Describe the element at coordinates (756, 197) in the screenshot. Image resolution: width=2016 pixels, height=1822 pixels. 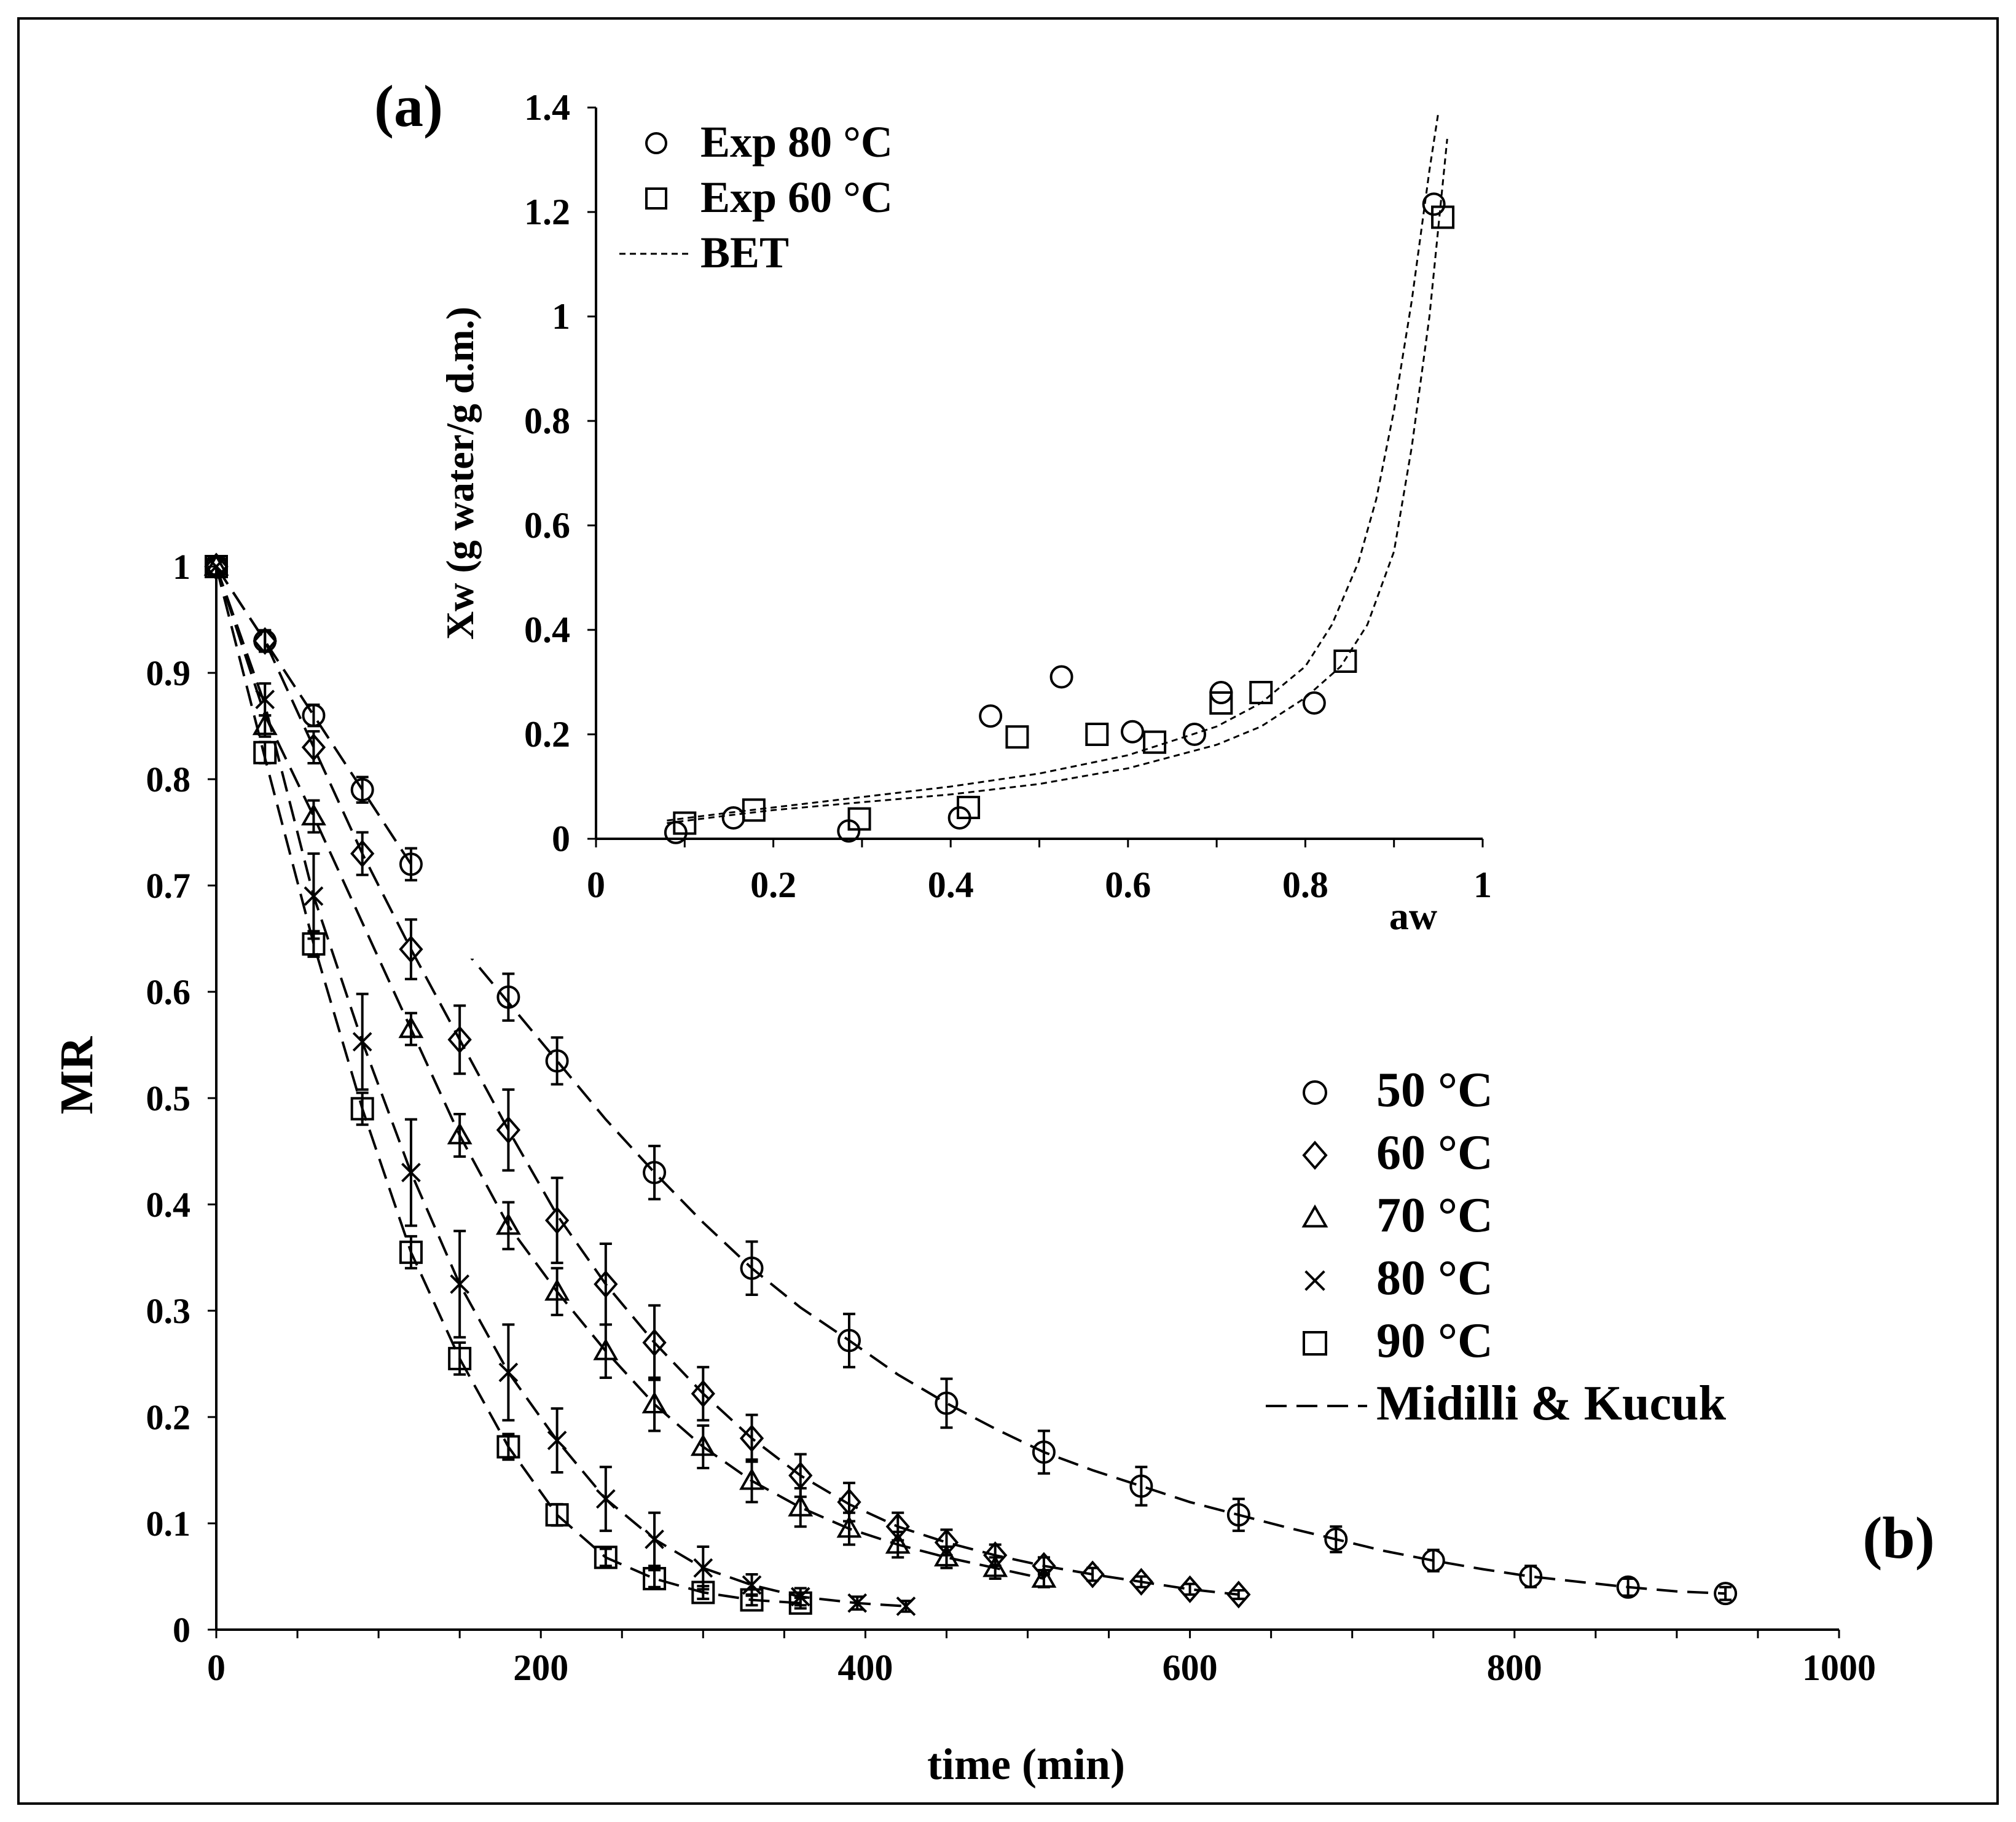
I see `a-legend: Exp 80 °C Exp 60 °C BET` at that location.